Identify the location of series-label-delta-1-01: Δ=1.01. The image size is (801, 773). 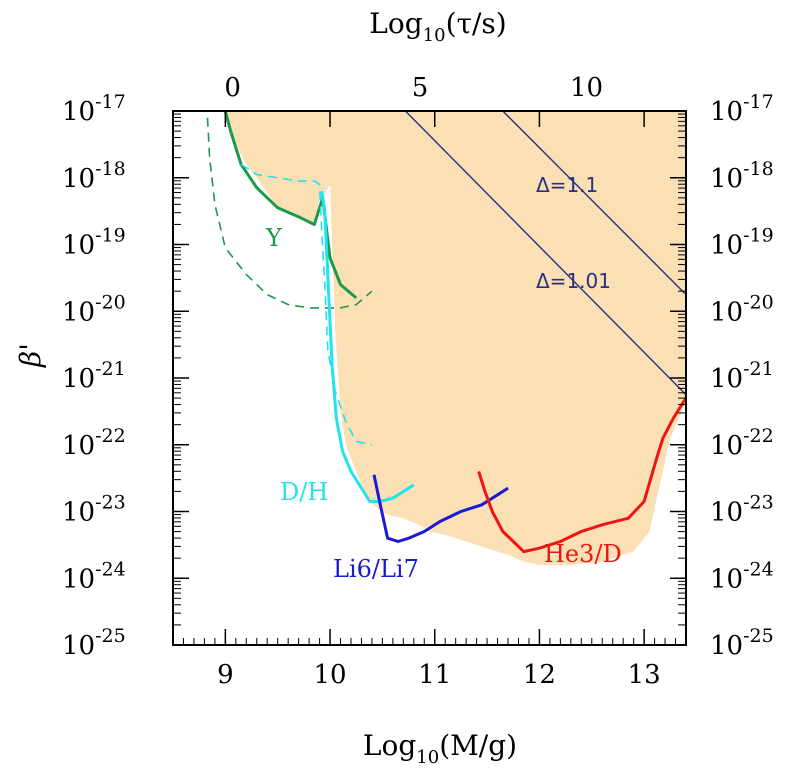
(573, 281).